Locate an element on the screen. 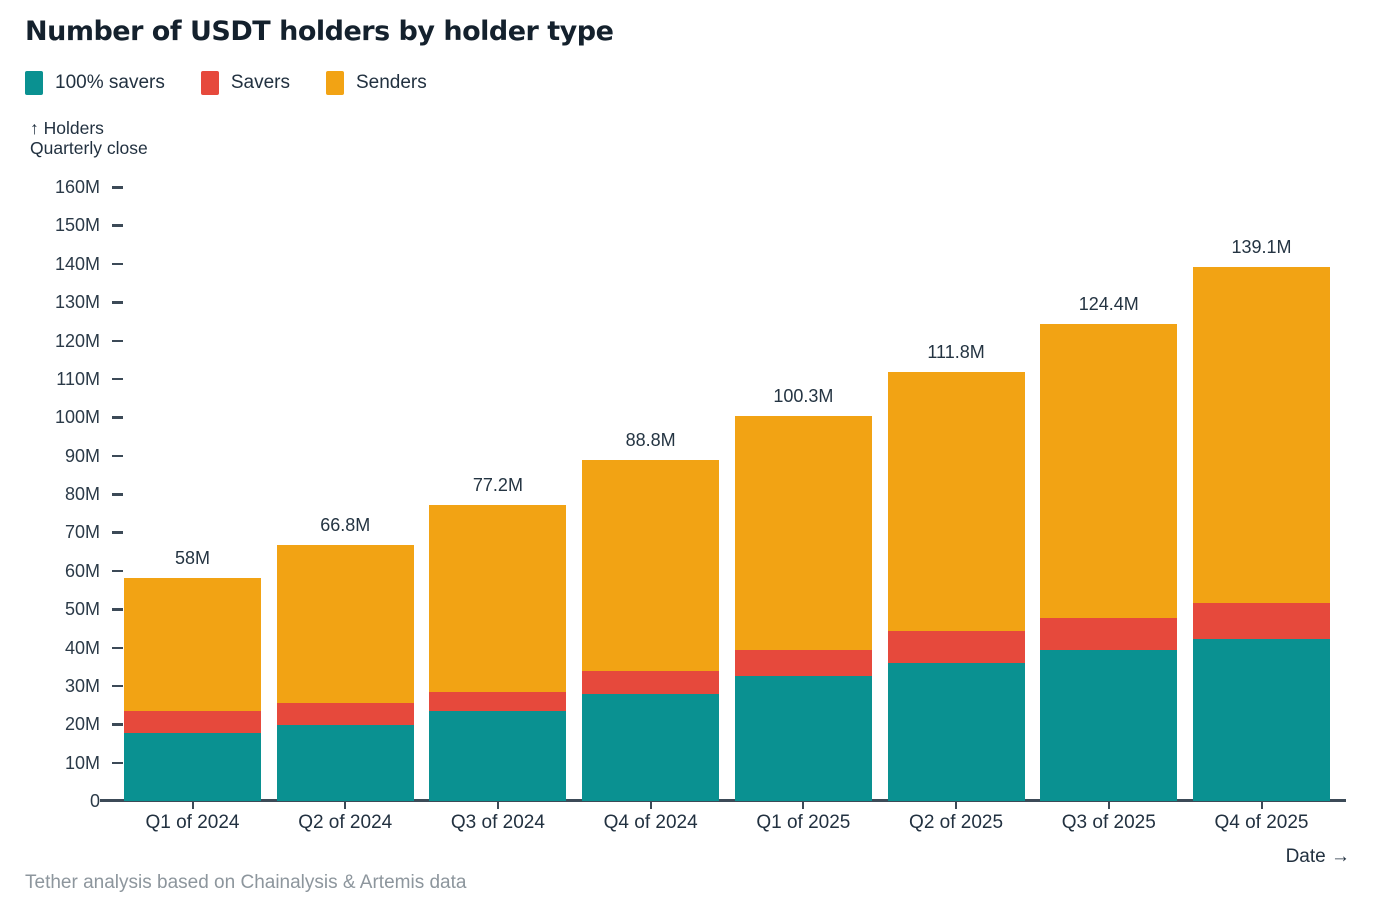  y-tick-label-50M: 50M is located at coordinates (82, 609).